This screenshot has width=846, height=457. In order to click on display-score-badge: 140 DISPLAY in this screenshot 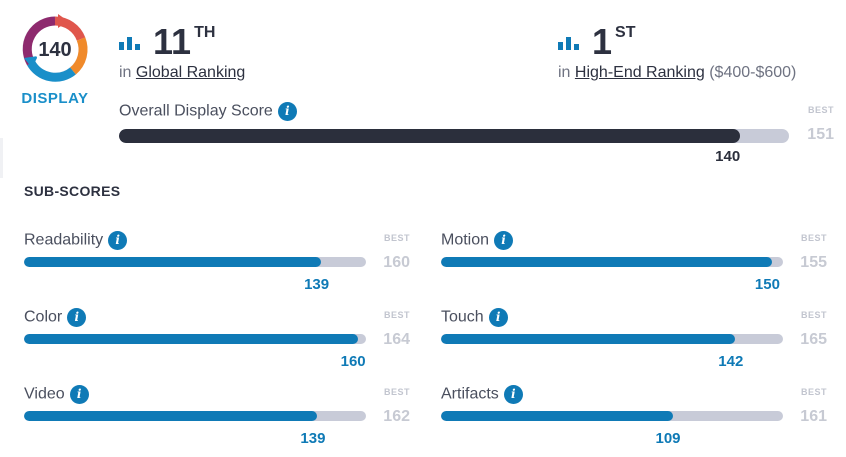, I will do `click(55, 59)`.